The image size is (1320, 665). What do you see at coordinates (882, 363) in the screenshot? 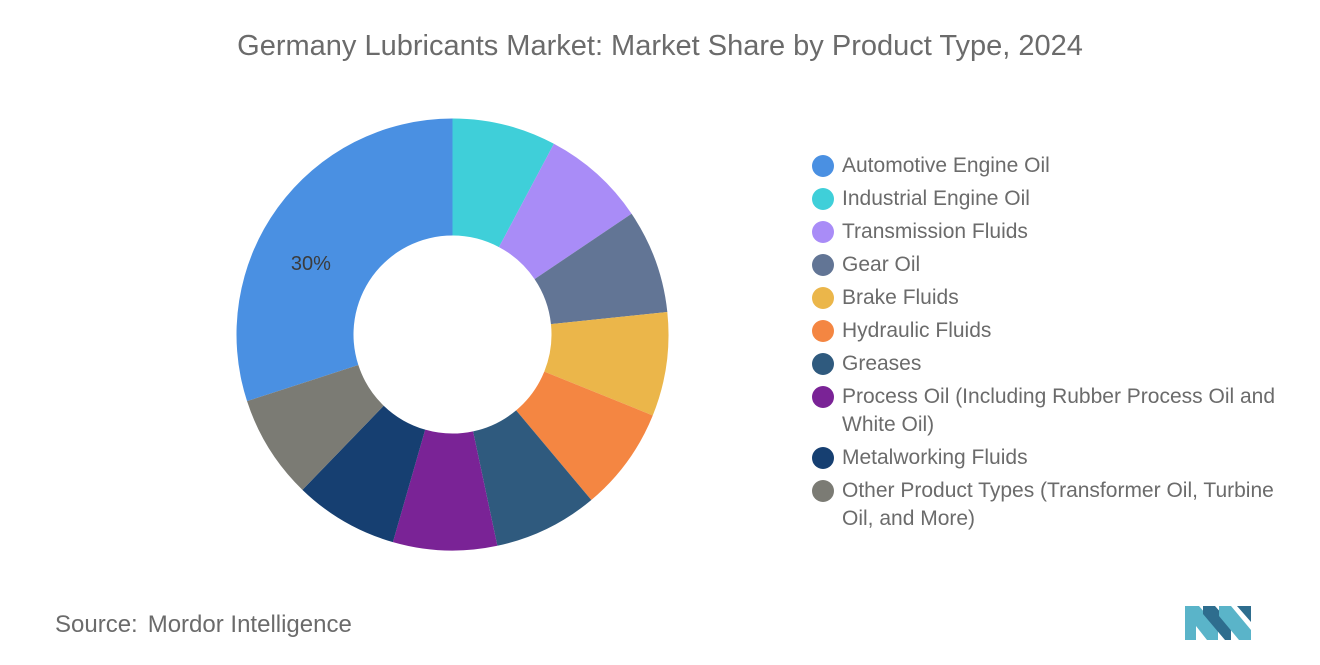
I see `legend-label: Greases` at bounding box center [882, 363].